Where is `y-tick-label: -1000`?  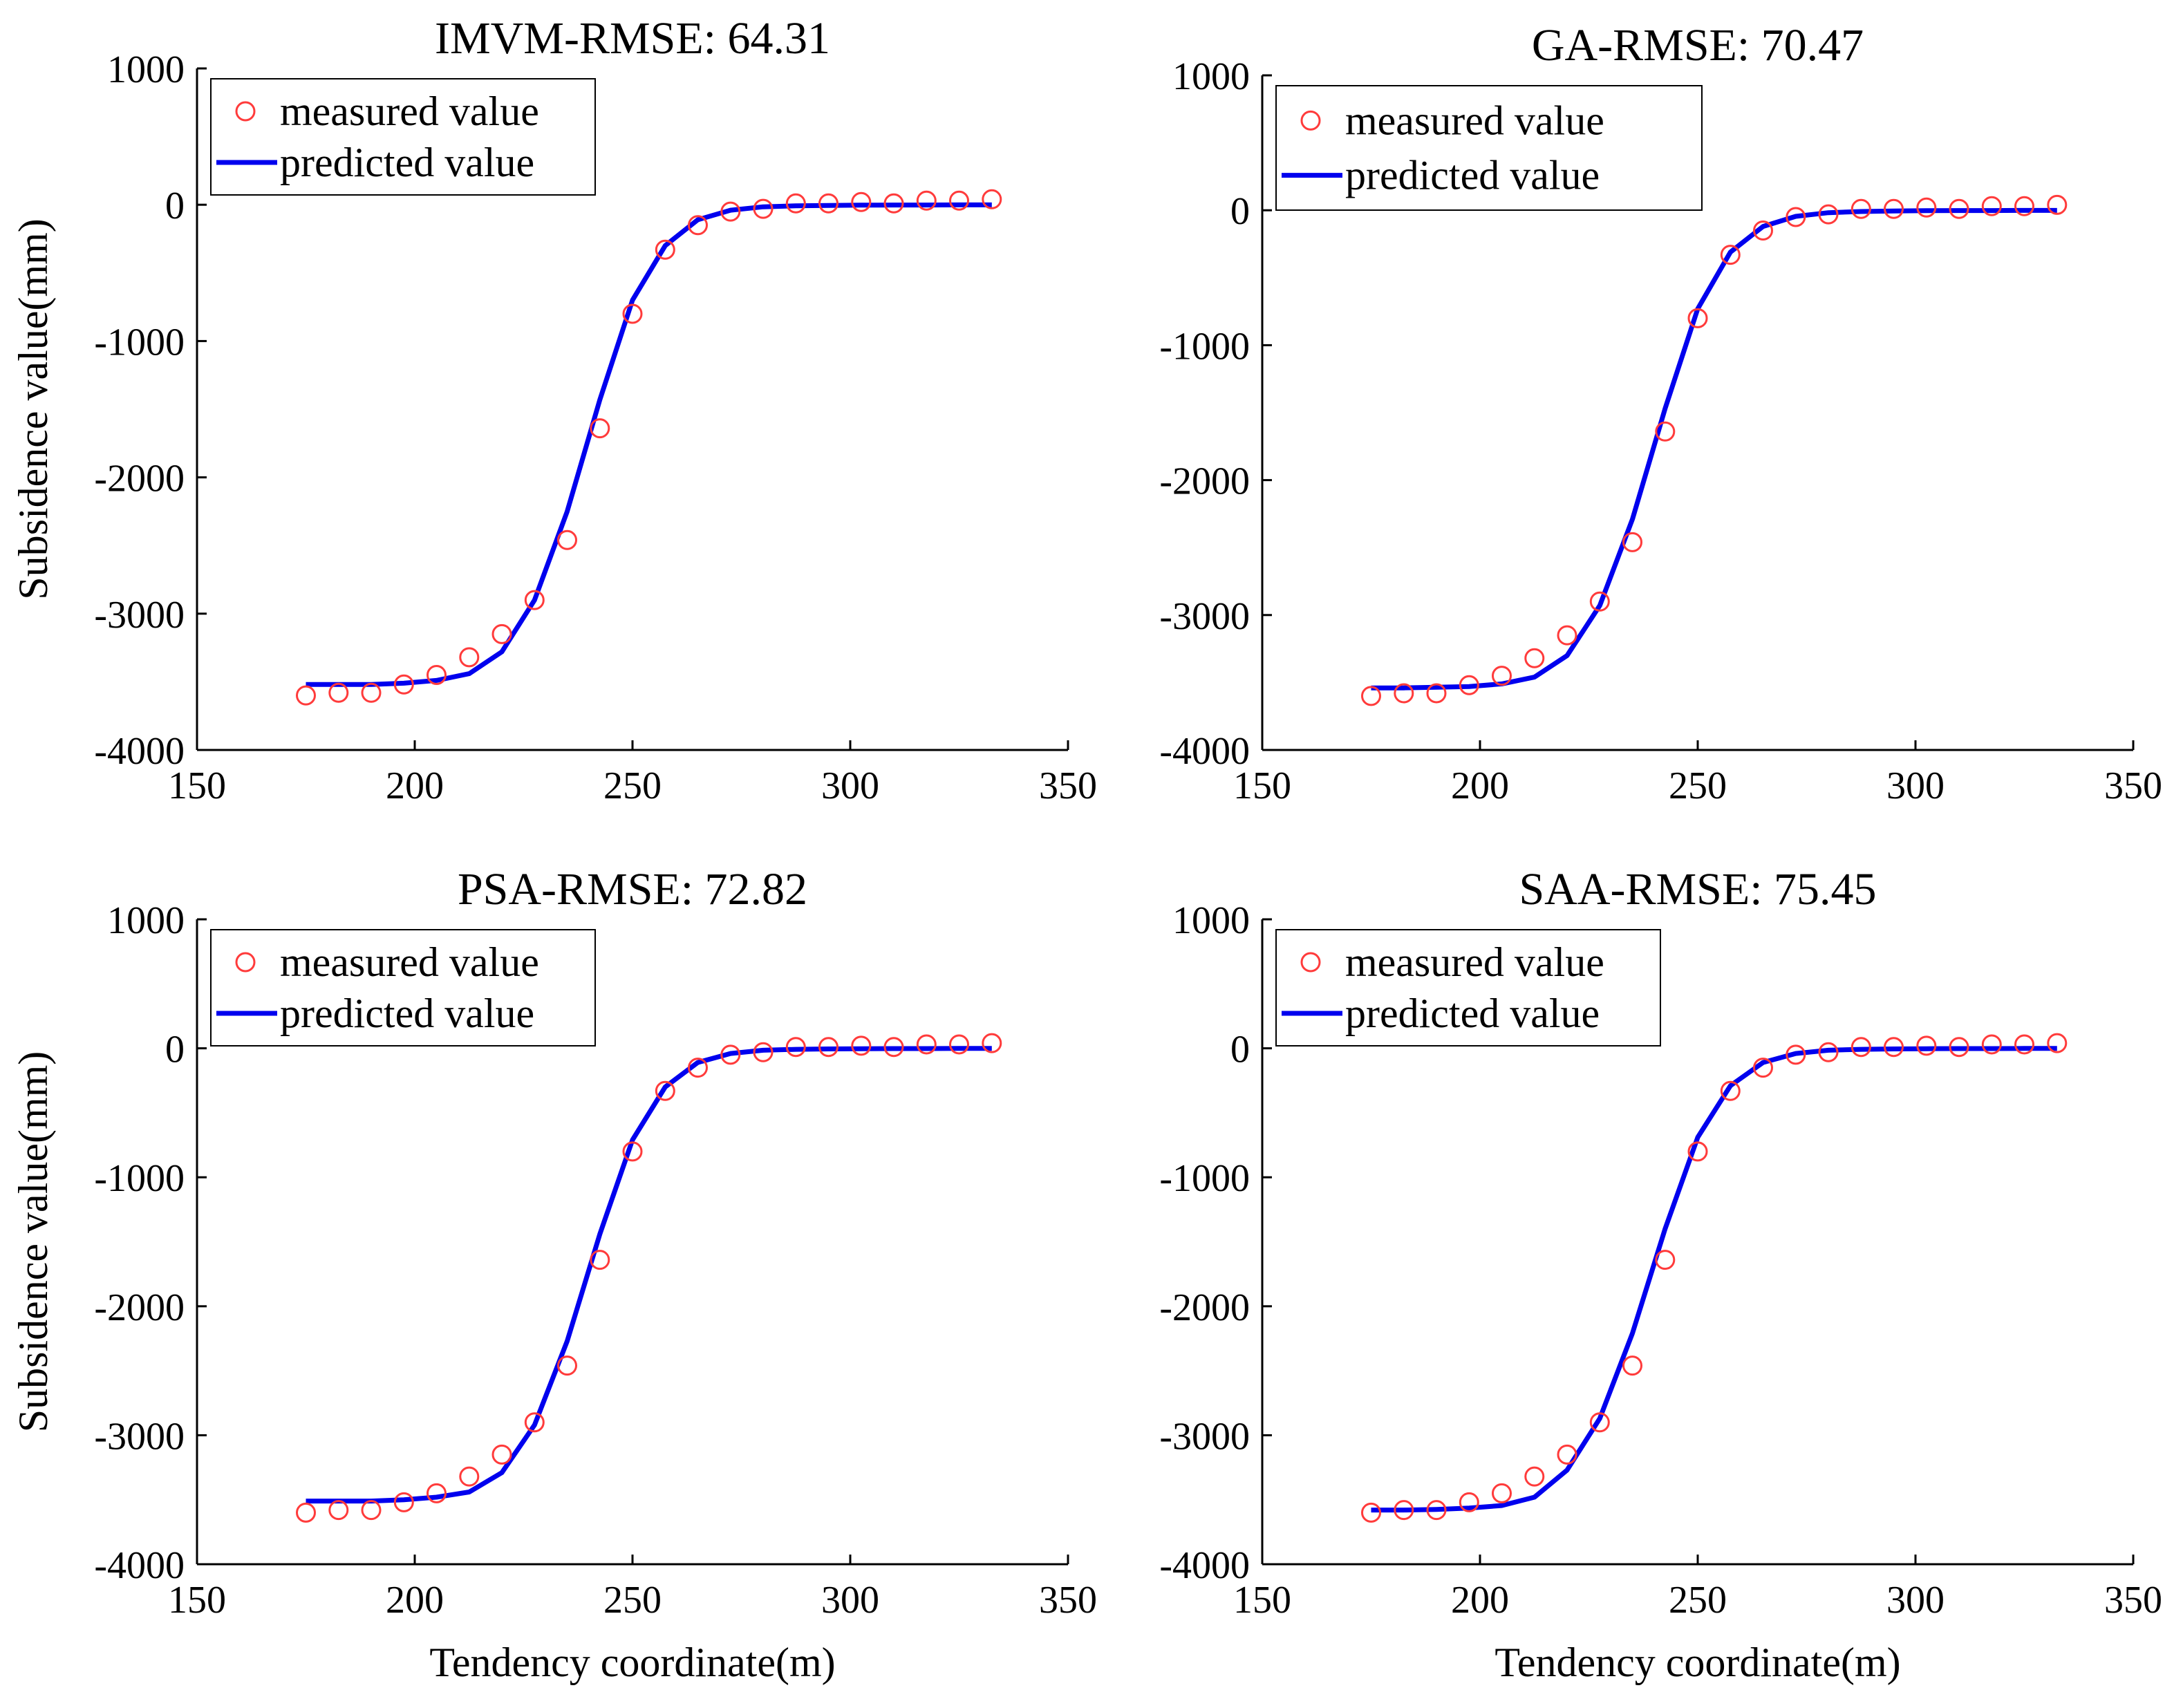
y-tick-label: -1000 is located at coordinates (140, 342).